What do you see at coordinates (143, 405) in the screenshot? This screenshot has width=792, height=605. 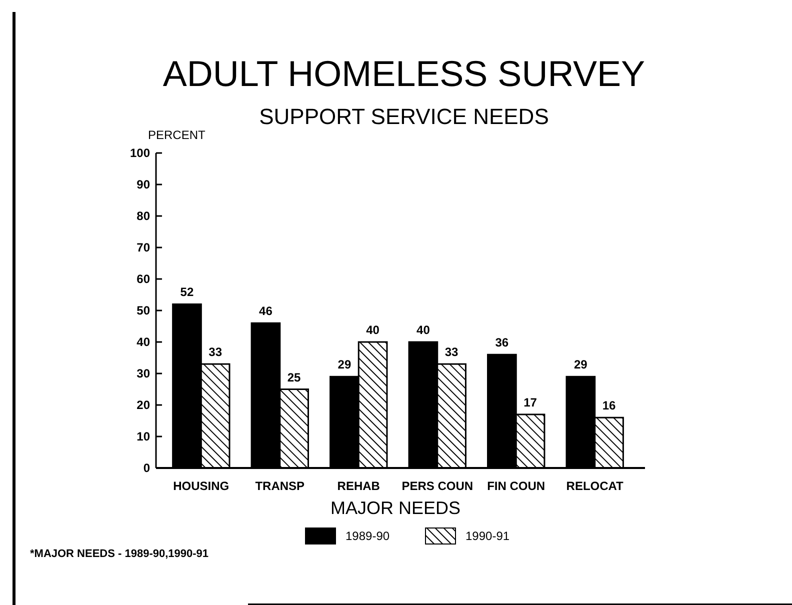 I see `y-tick-label: 20` at bounding box center [143, 405].